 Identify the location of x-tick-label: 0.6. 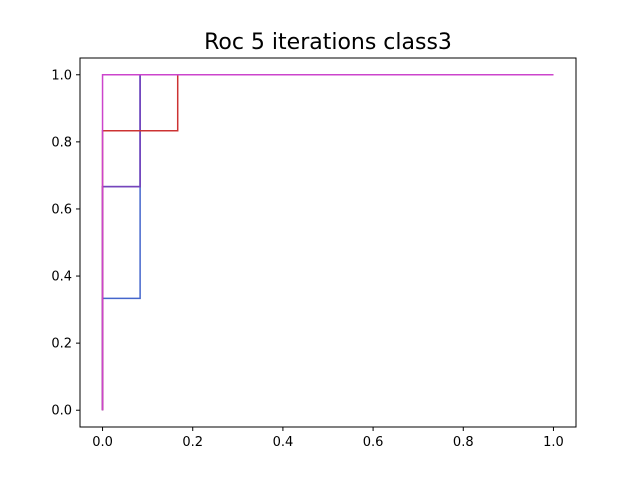
(373, 442).